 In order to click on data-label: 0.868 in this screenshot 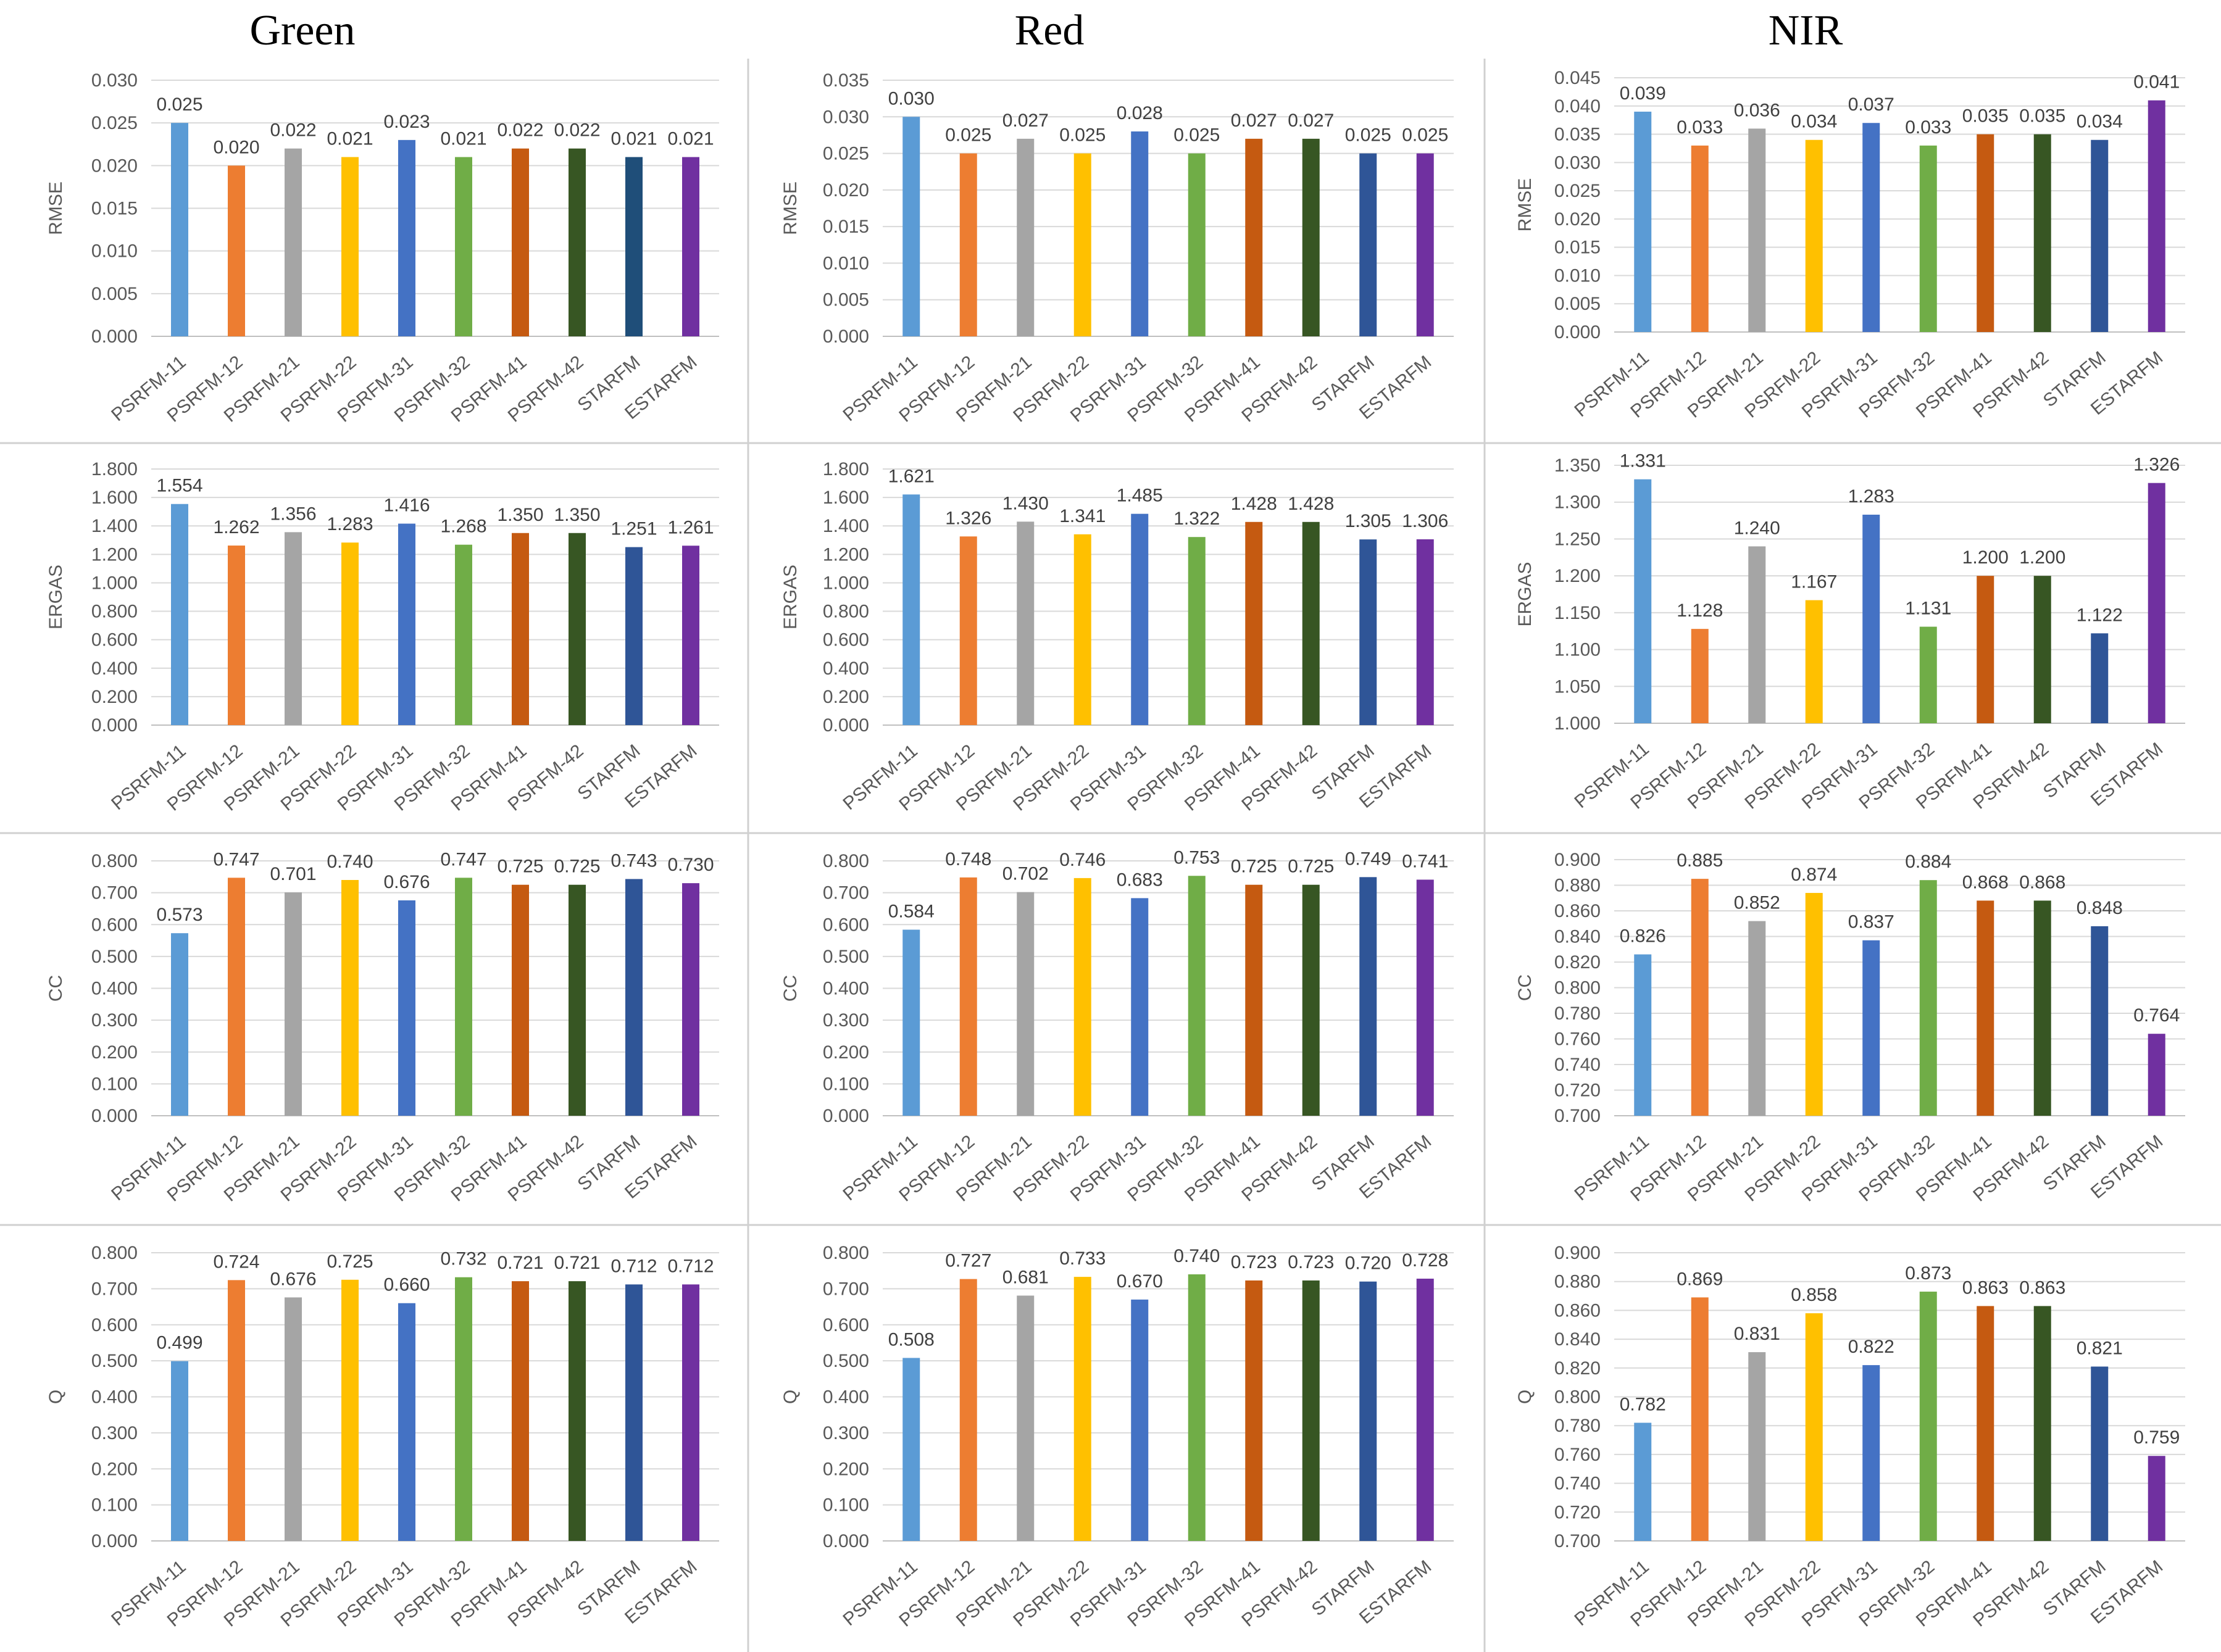, I will do `click(1985, 882)`.